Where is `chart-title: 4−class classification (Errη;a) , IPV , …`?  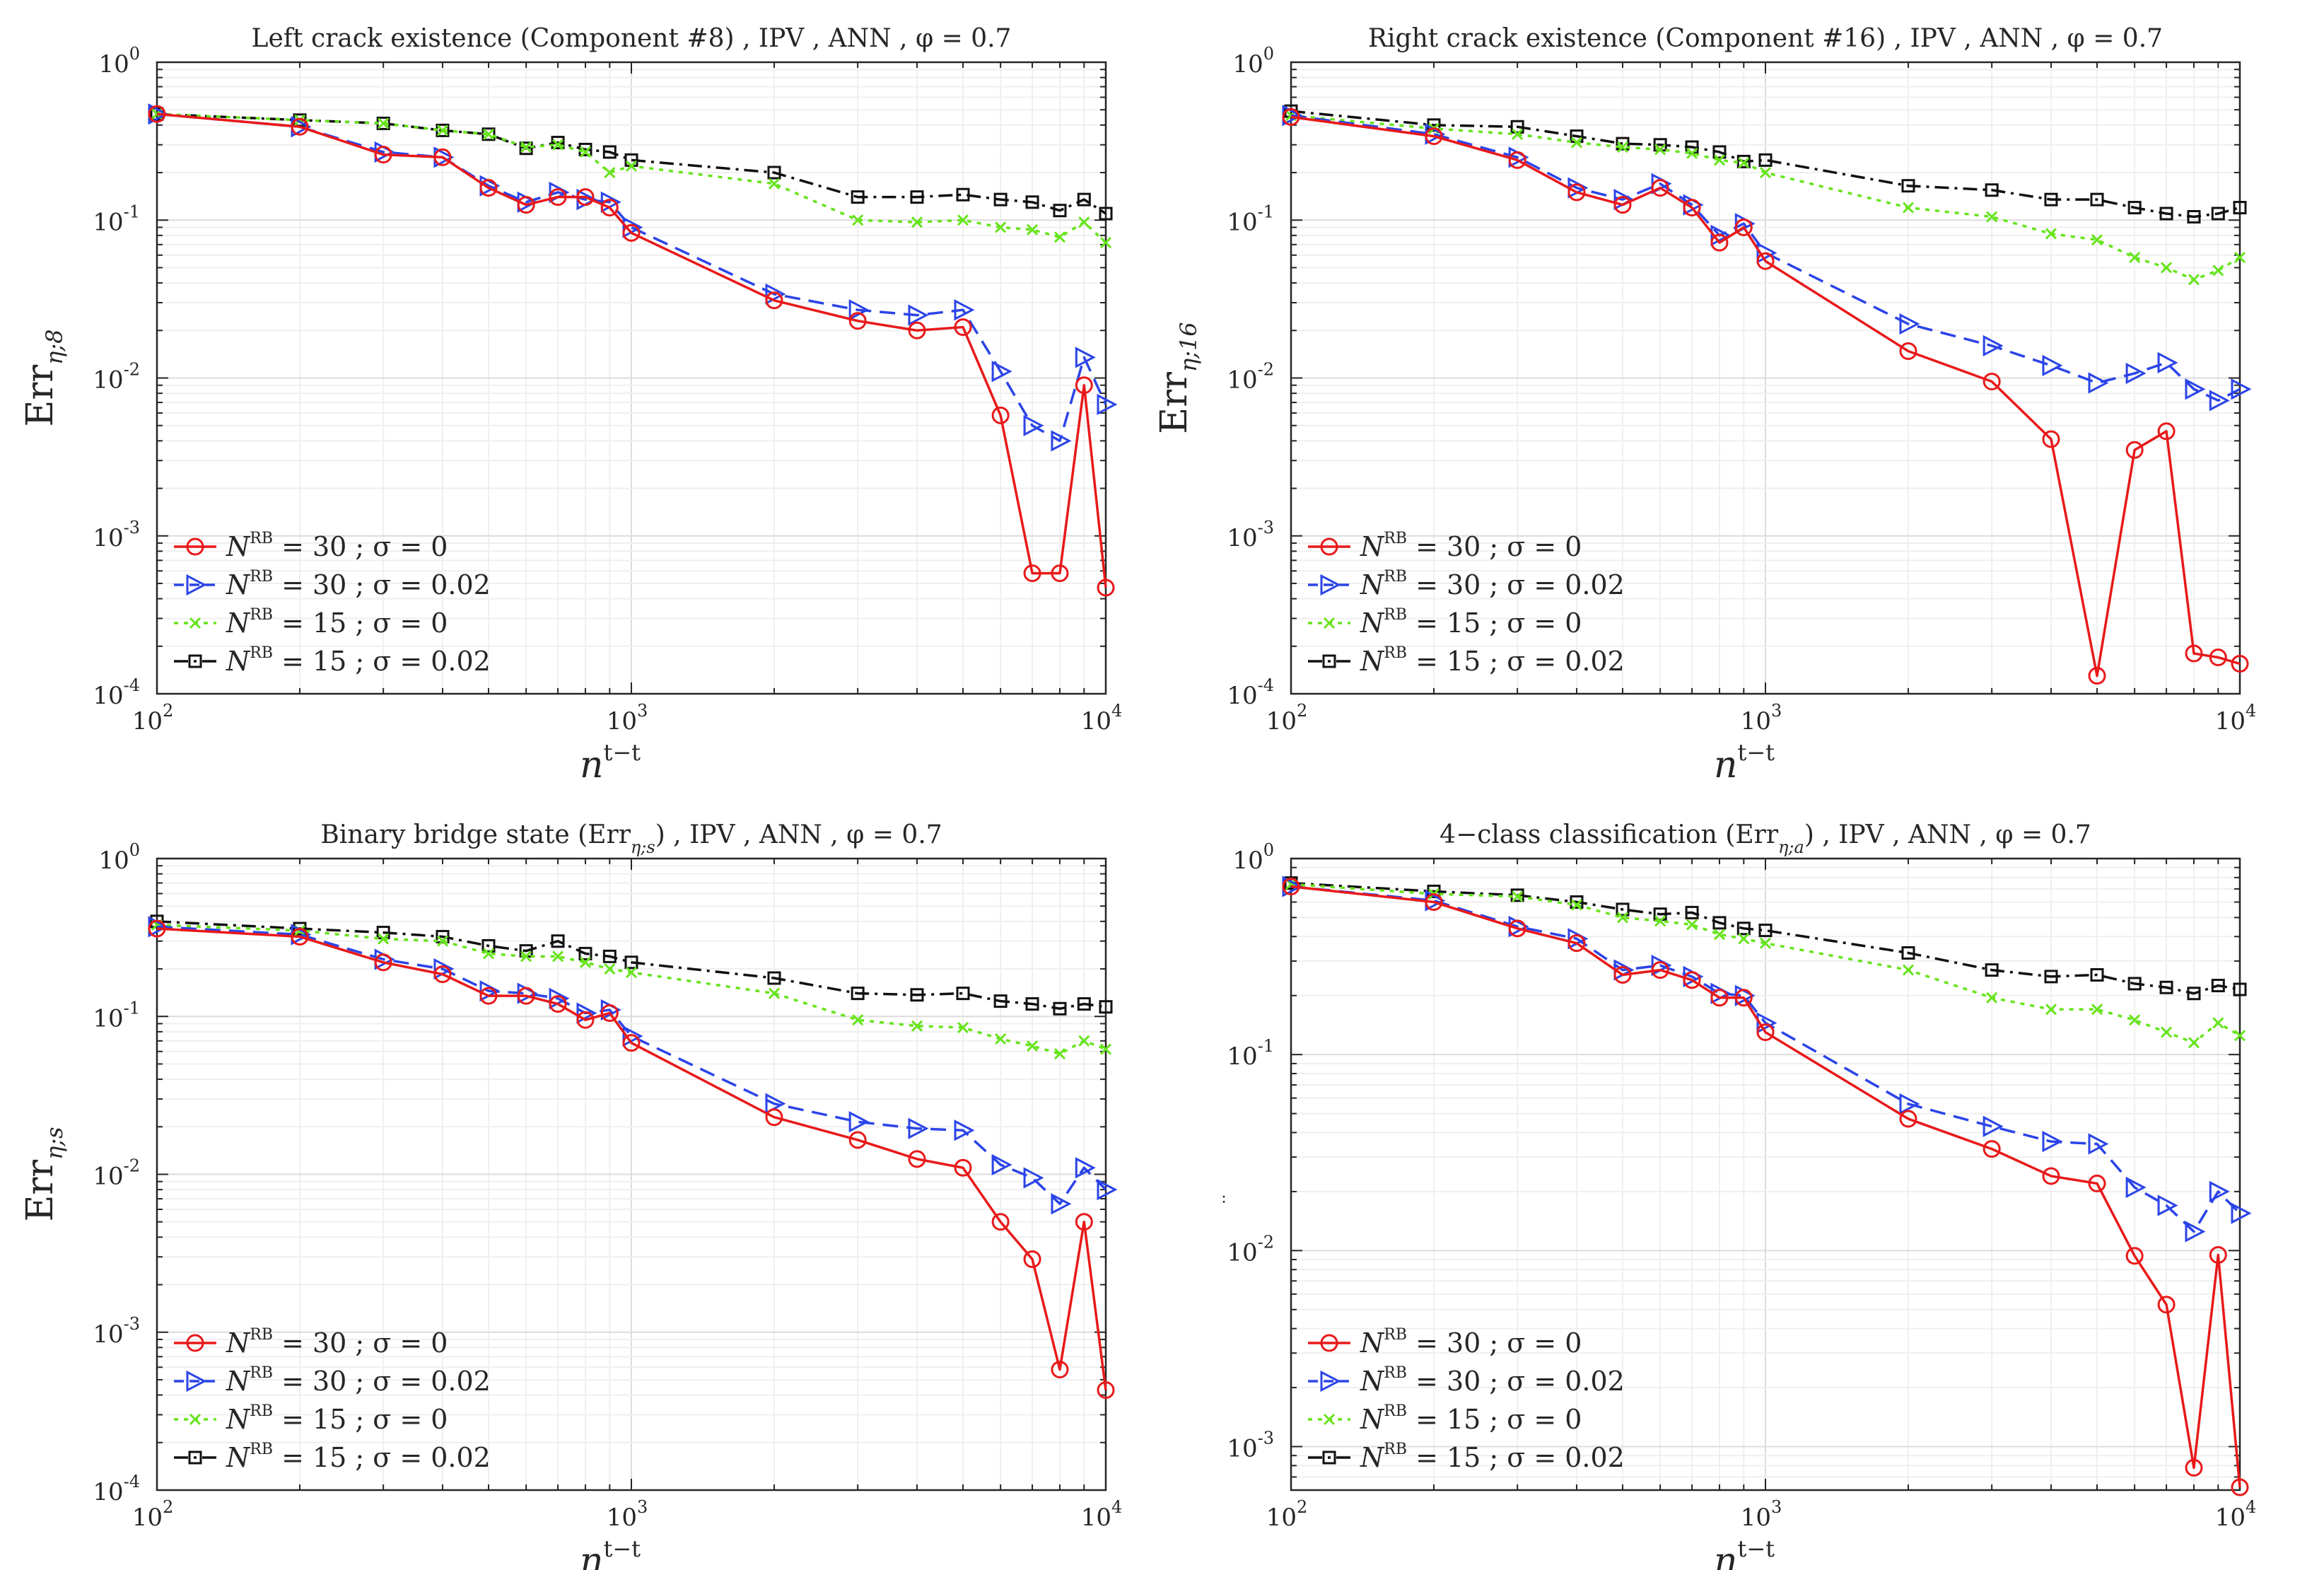
chart-title: 4−class classification (Errη;a) , IPV , … is located at coordinates (1766, 838).